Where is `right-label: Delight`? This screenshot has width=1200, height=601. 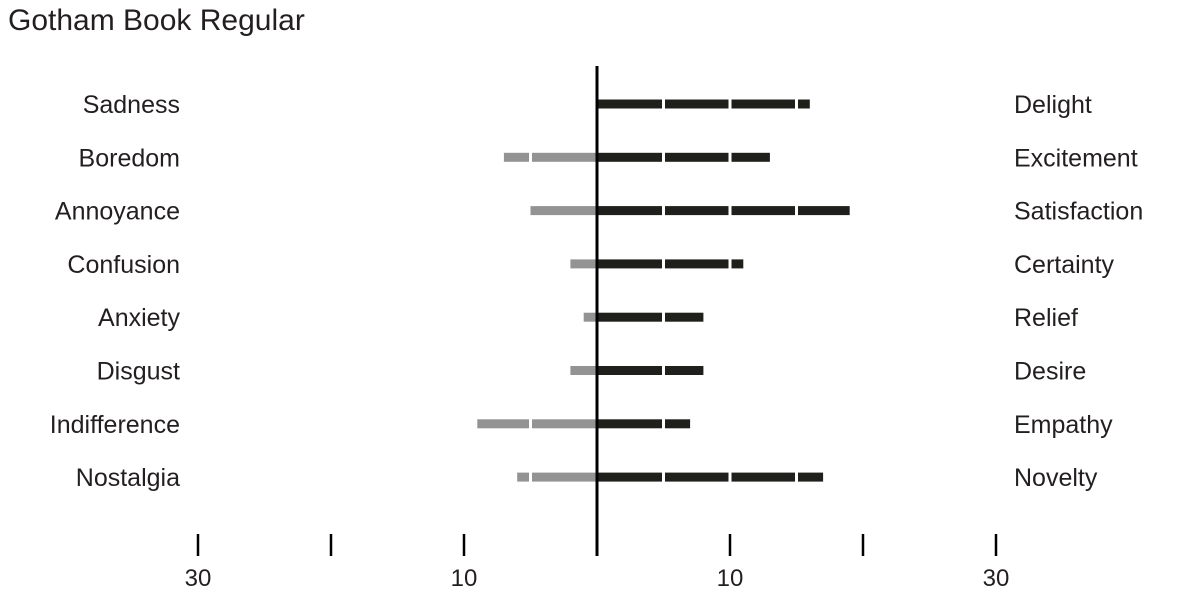 right-label: Delight is located at coordinates (1053, 105).